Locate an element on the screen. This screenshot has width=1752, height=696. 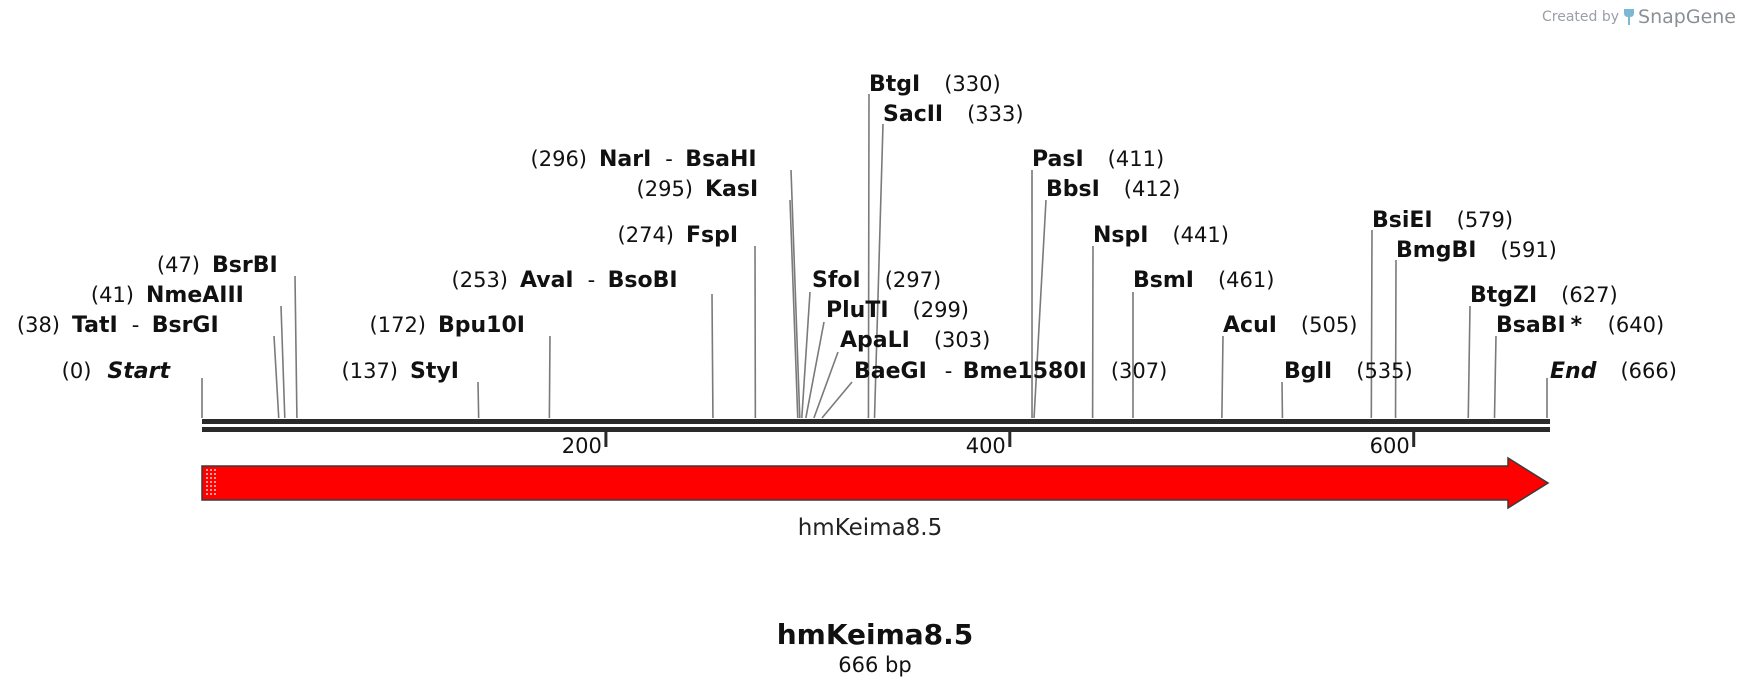
site-bsabi: BsaBI * (640) is located at coordinates (1580, 325).